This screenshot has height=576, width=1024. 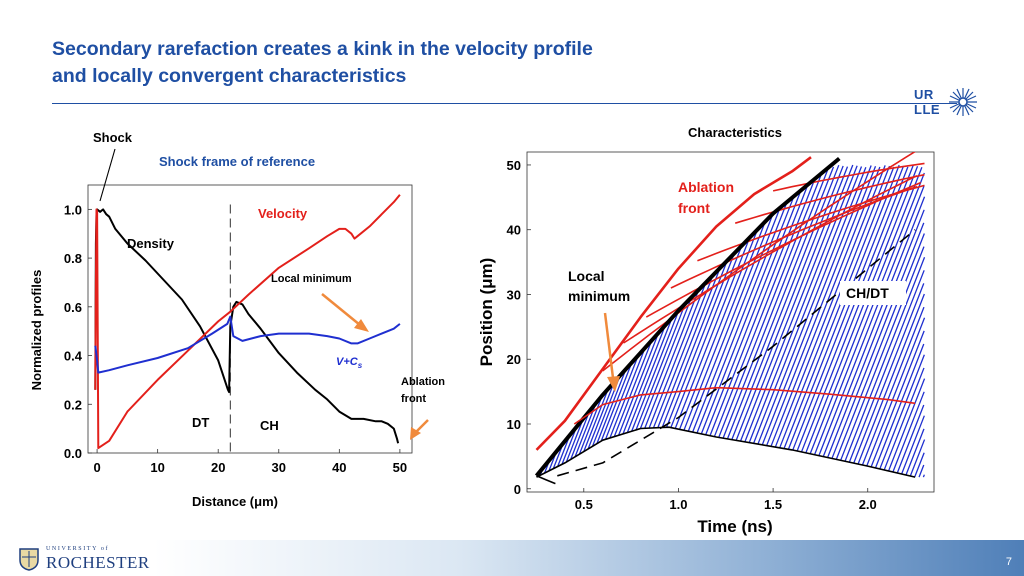 What do you see at coordinates (400, 467) in the screenshot?
I see `x-tick-label: 50` at bounding box center [400, 467].